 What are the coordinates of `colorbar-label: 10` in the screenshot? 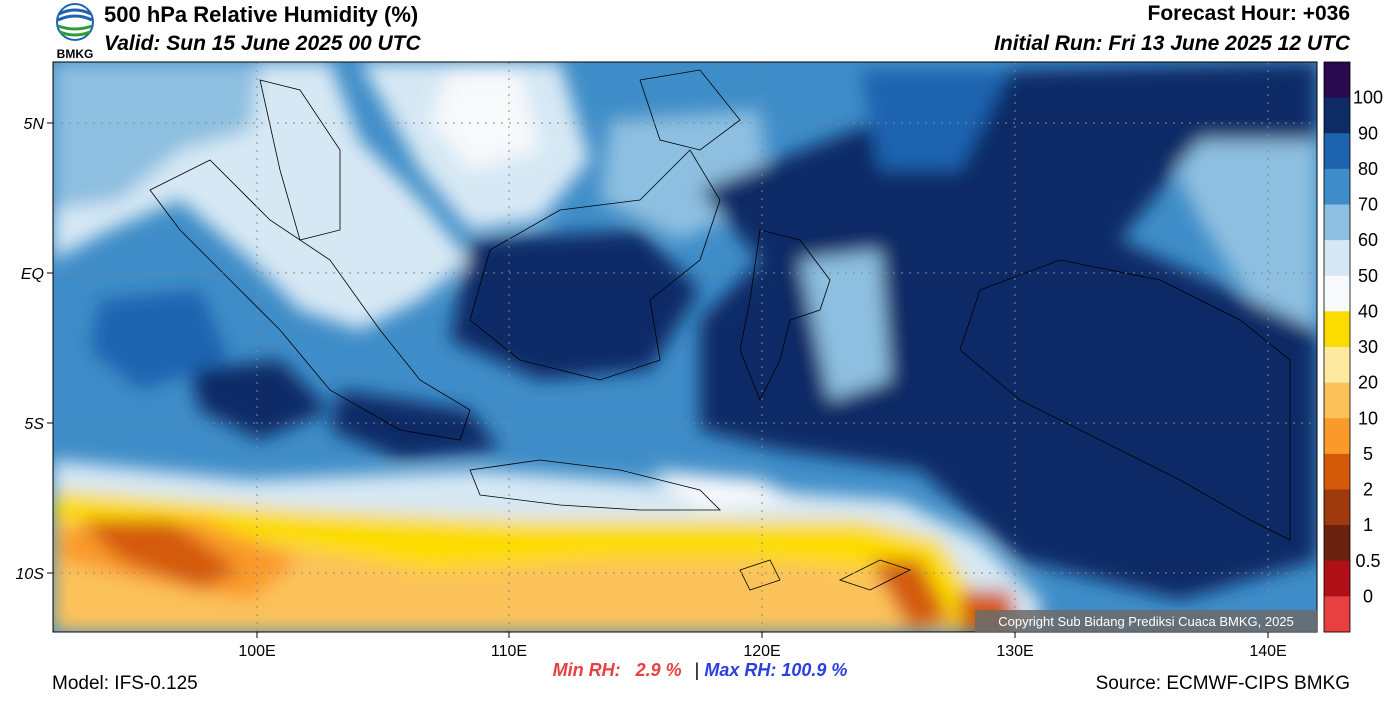 It's located at (1368, 418).